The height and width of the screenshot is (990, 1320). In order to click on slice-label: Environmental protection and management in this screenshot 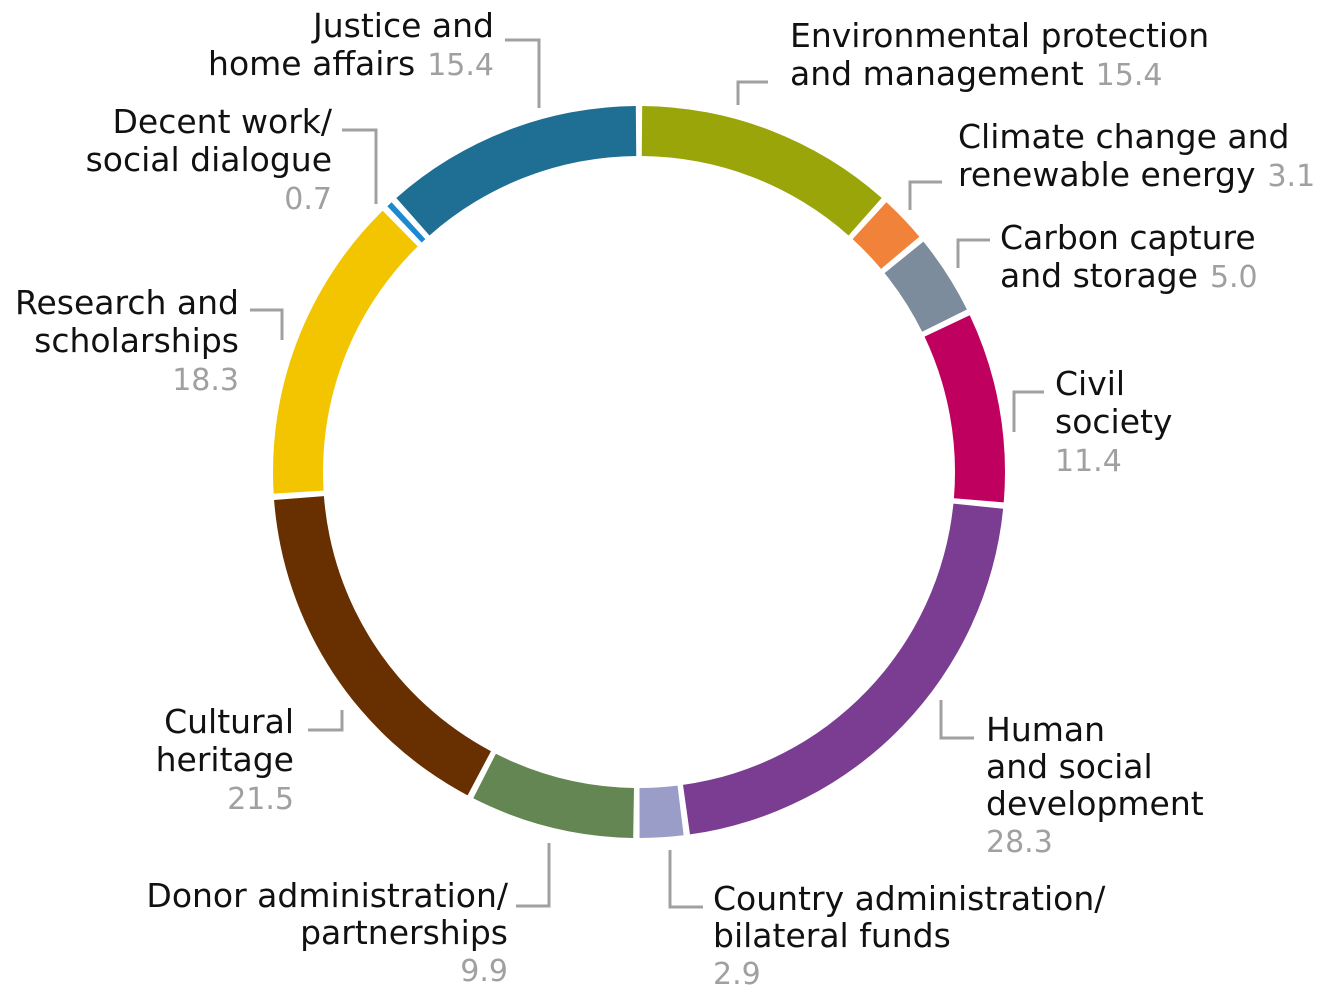, I will do `click(999, 54)`.